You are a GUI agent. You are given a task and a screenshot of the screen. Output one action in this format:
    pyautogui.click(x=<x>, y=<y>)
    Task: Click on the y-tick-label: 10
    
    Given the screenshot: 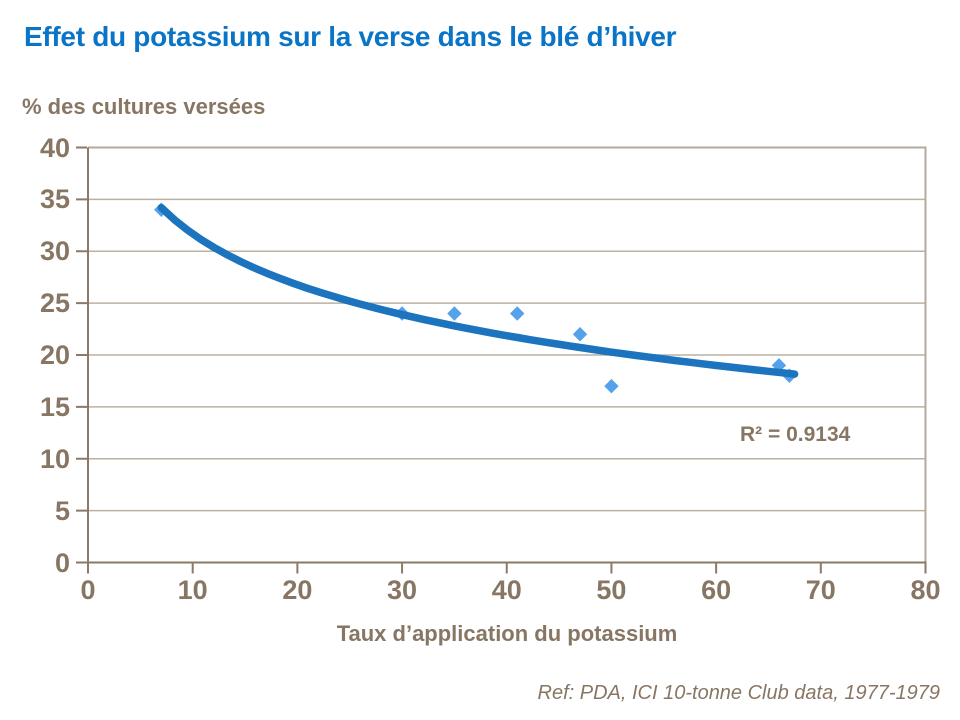 What is the action you would take?
    pyautogui.click(x=54, y=458)
    